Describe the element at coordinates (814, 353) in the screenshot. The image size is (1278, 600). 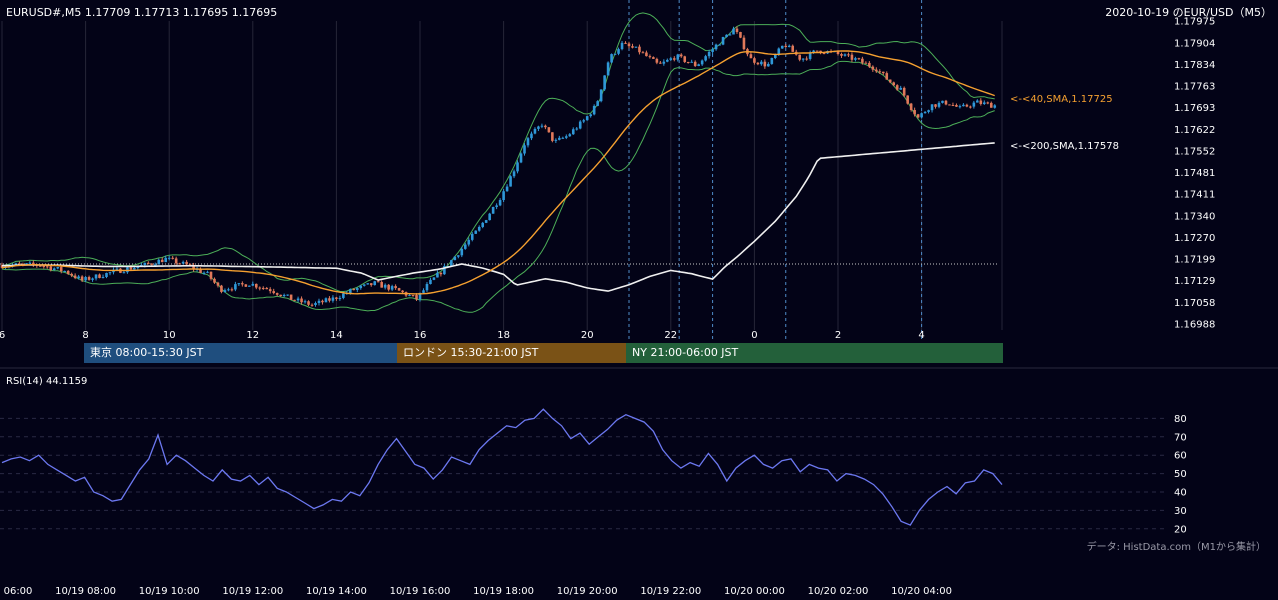
I see `session-ny: NY 21:00-06:00 JST` at that location.